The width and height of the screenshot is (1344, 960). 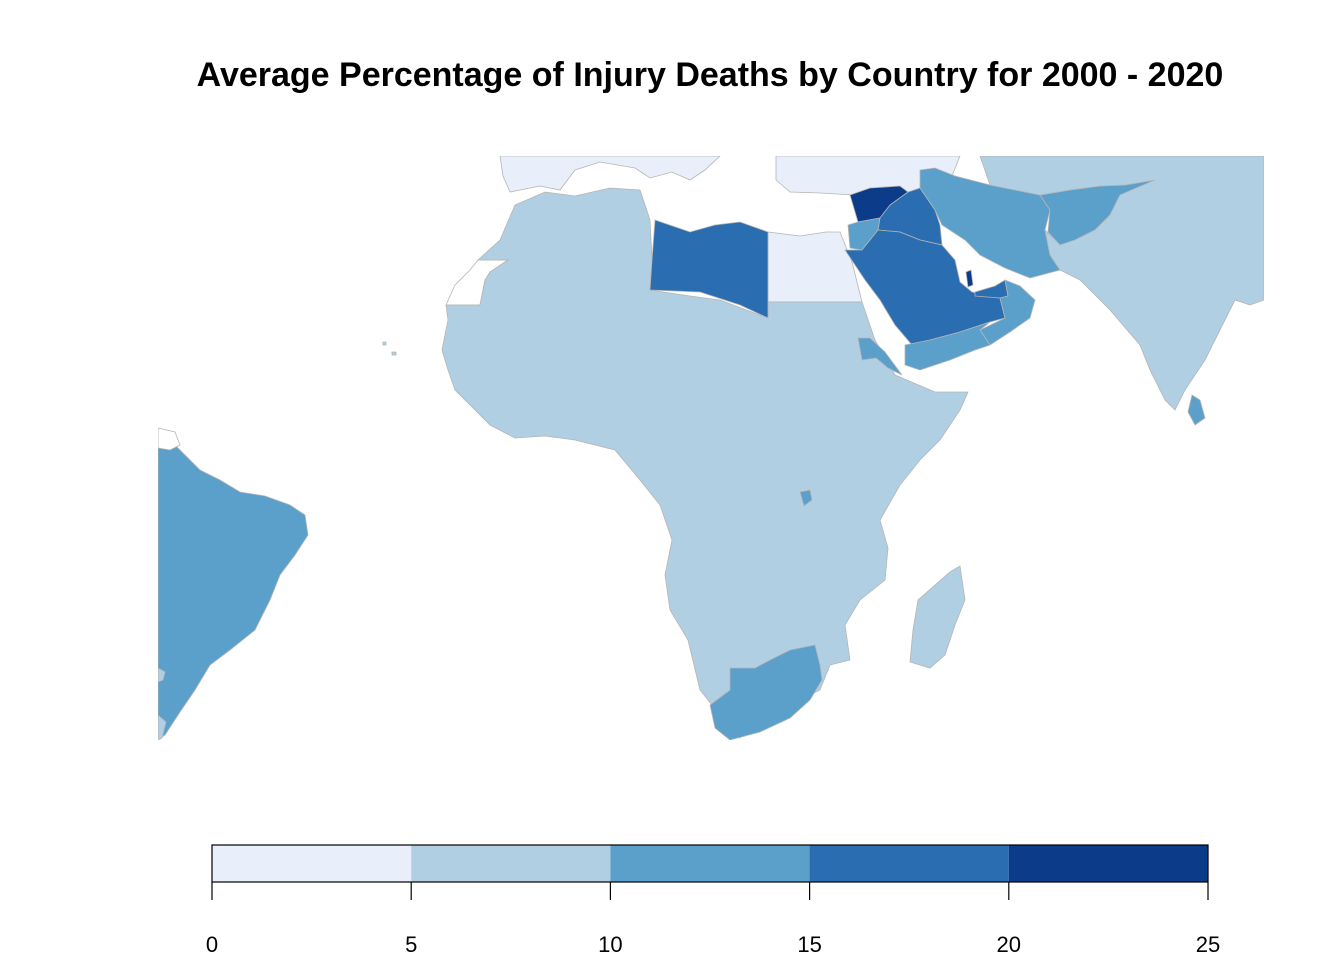 I want to click on legend-tick-label-0: 0, so click(x=212, y=944).